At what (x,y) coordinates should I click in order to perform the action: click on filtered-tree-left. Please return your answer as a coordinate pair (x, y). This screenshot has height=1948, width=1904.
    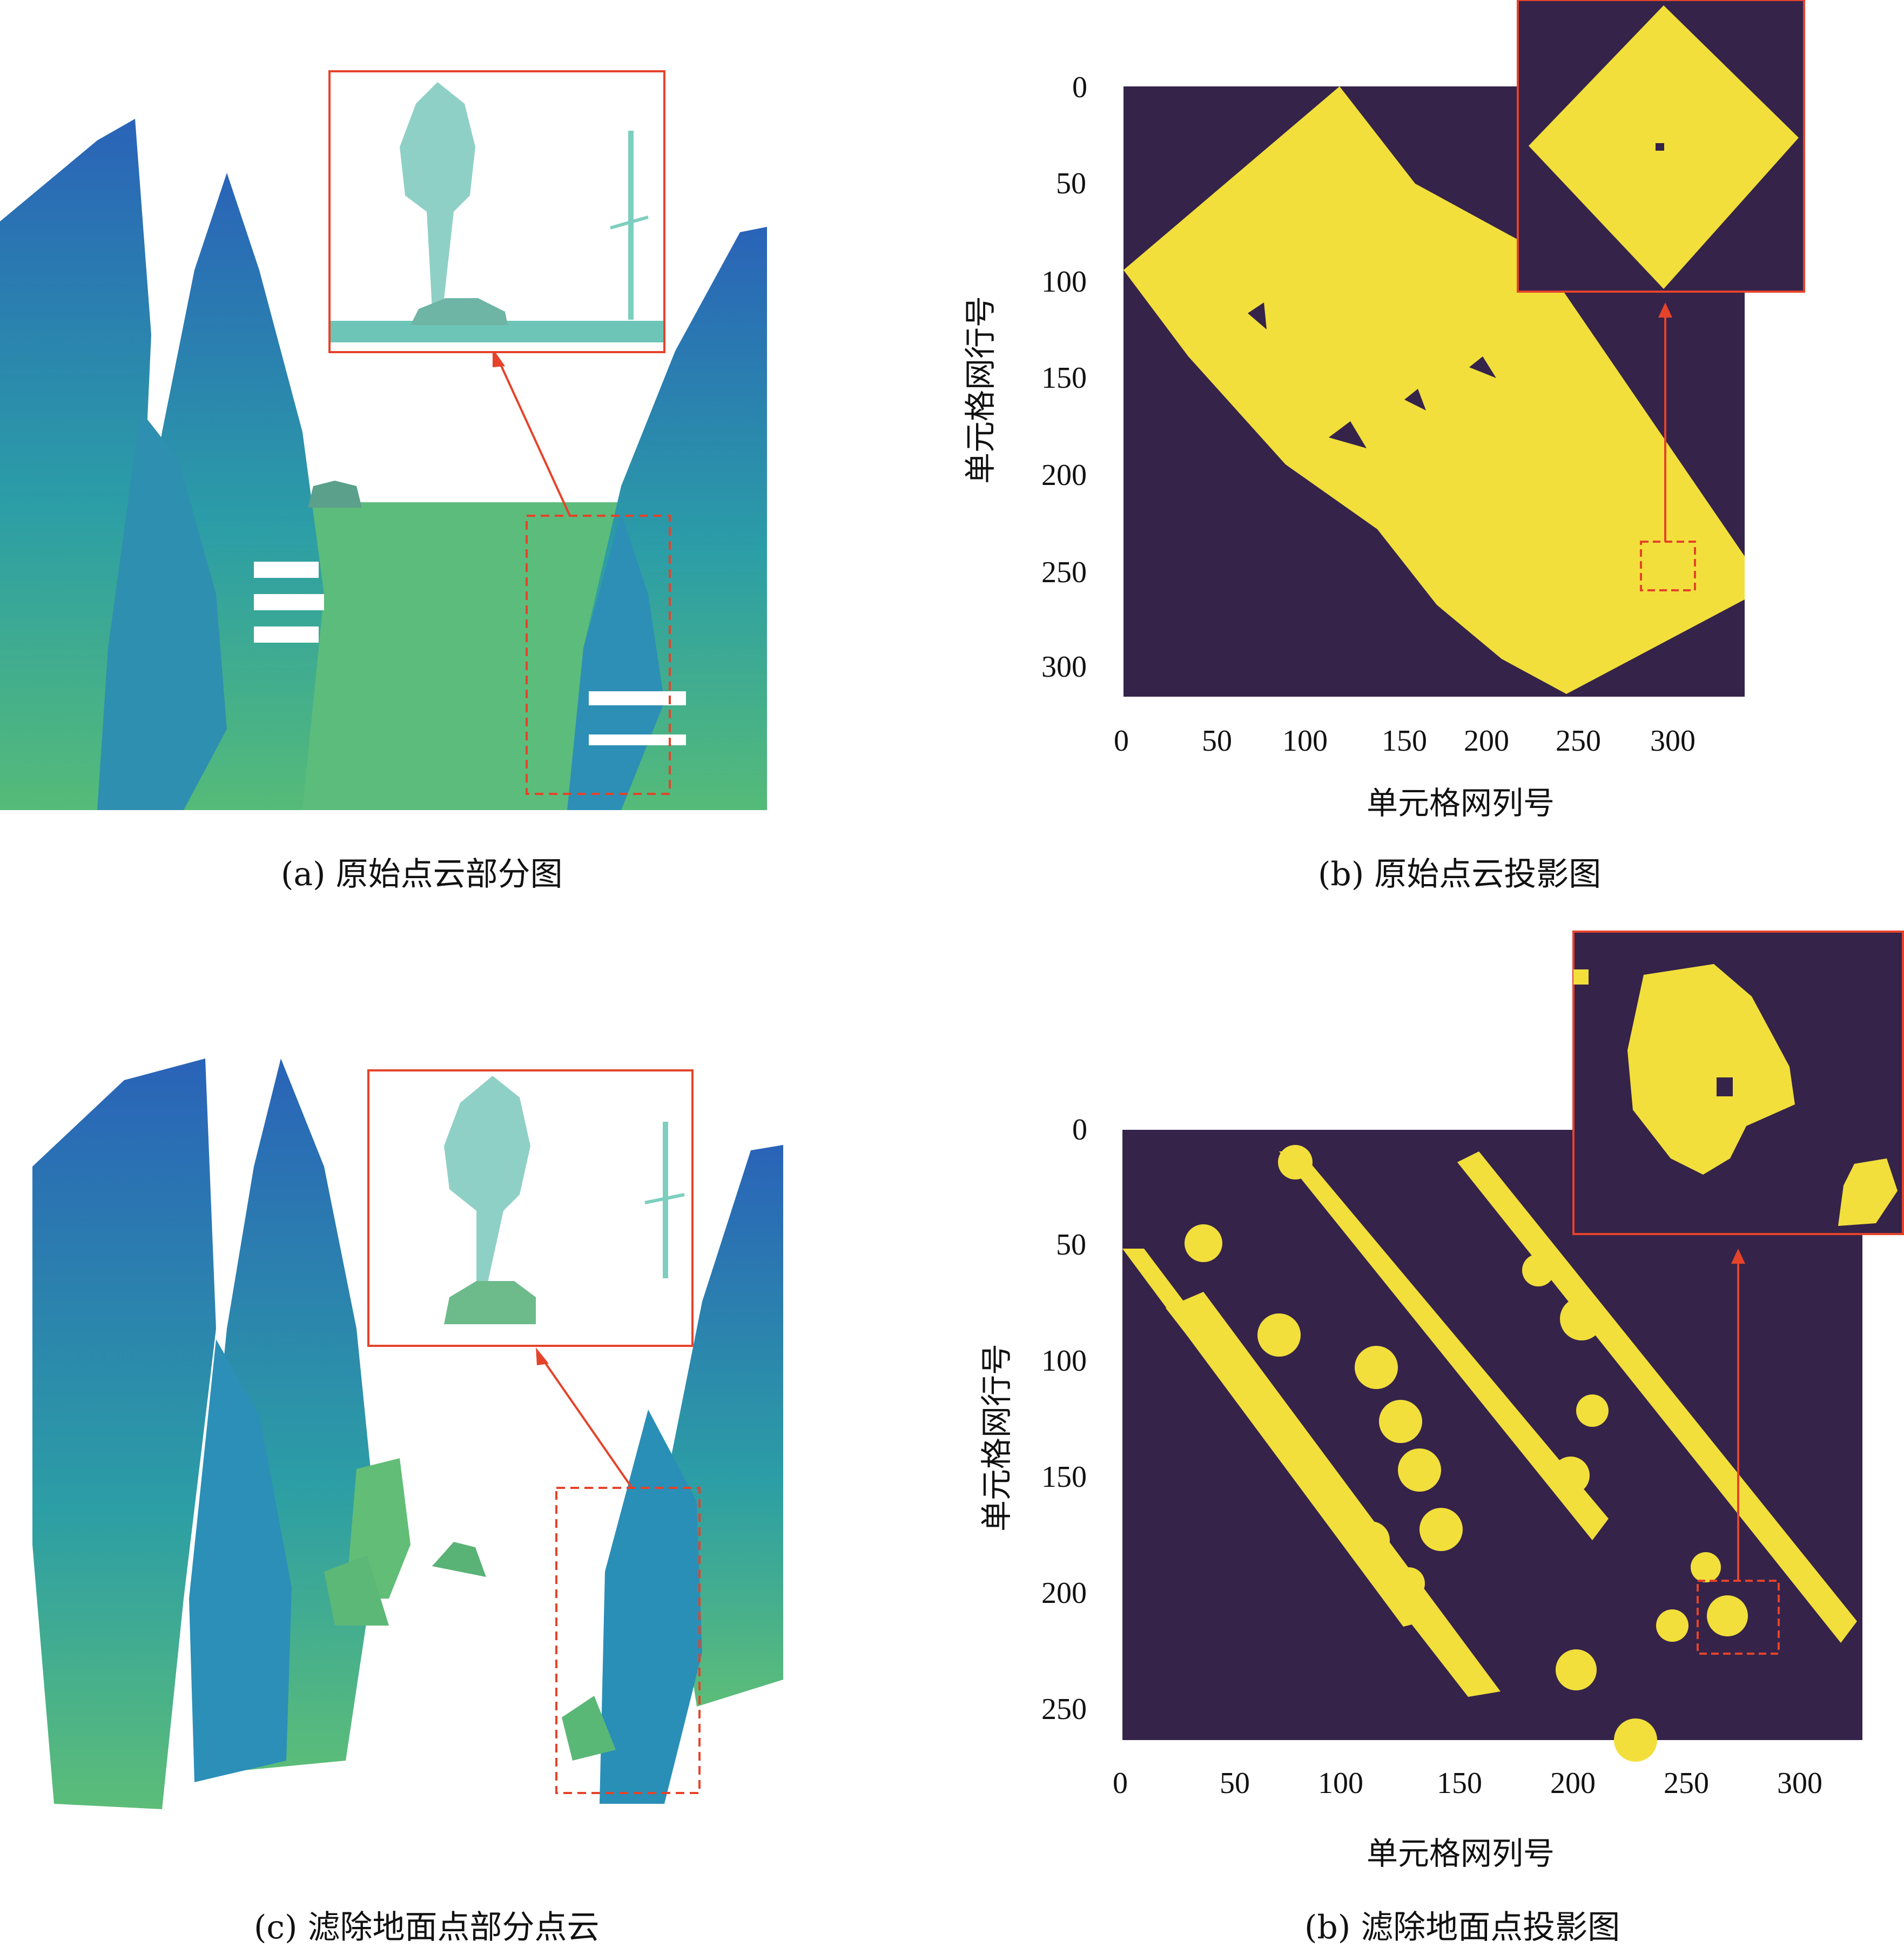
    Looking at the image, I should click on (124, 1434).